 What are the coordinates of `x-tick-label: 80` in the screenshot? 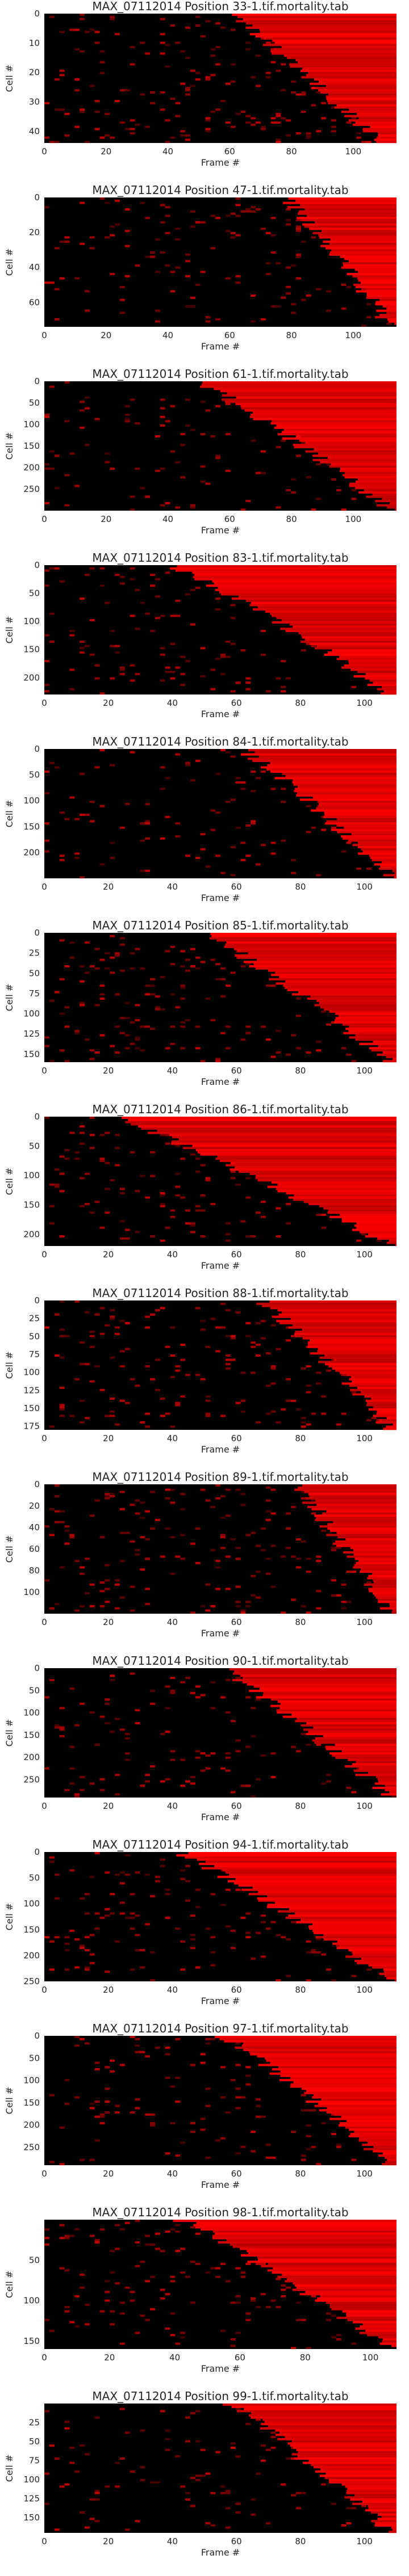 It's located at (291, 335).